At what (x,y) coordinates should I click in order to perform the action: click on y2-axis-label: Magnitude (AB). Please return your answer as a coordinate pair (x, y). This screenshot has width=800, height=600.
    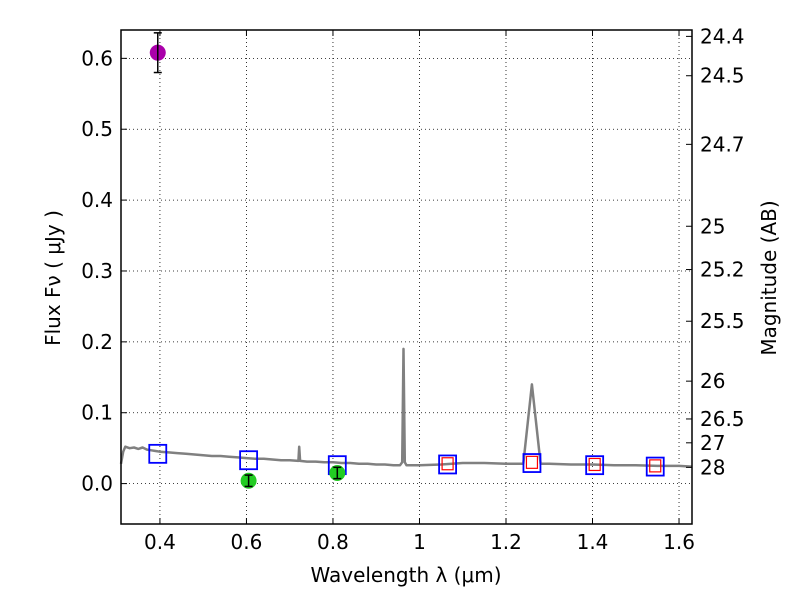
    Looking at the image, I should click on (769, 277).